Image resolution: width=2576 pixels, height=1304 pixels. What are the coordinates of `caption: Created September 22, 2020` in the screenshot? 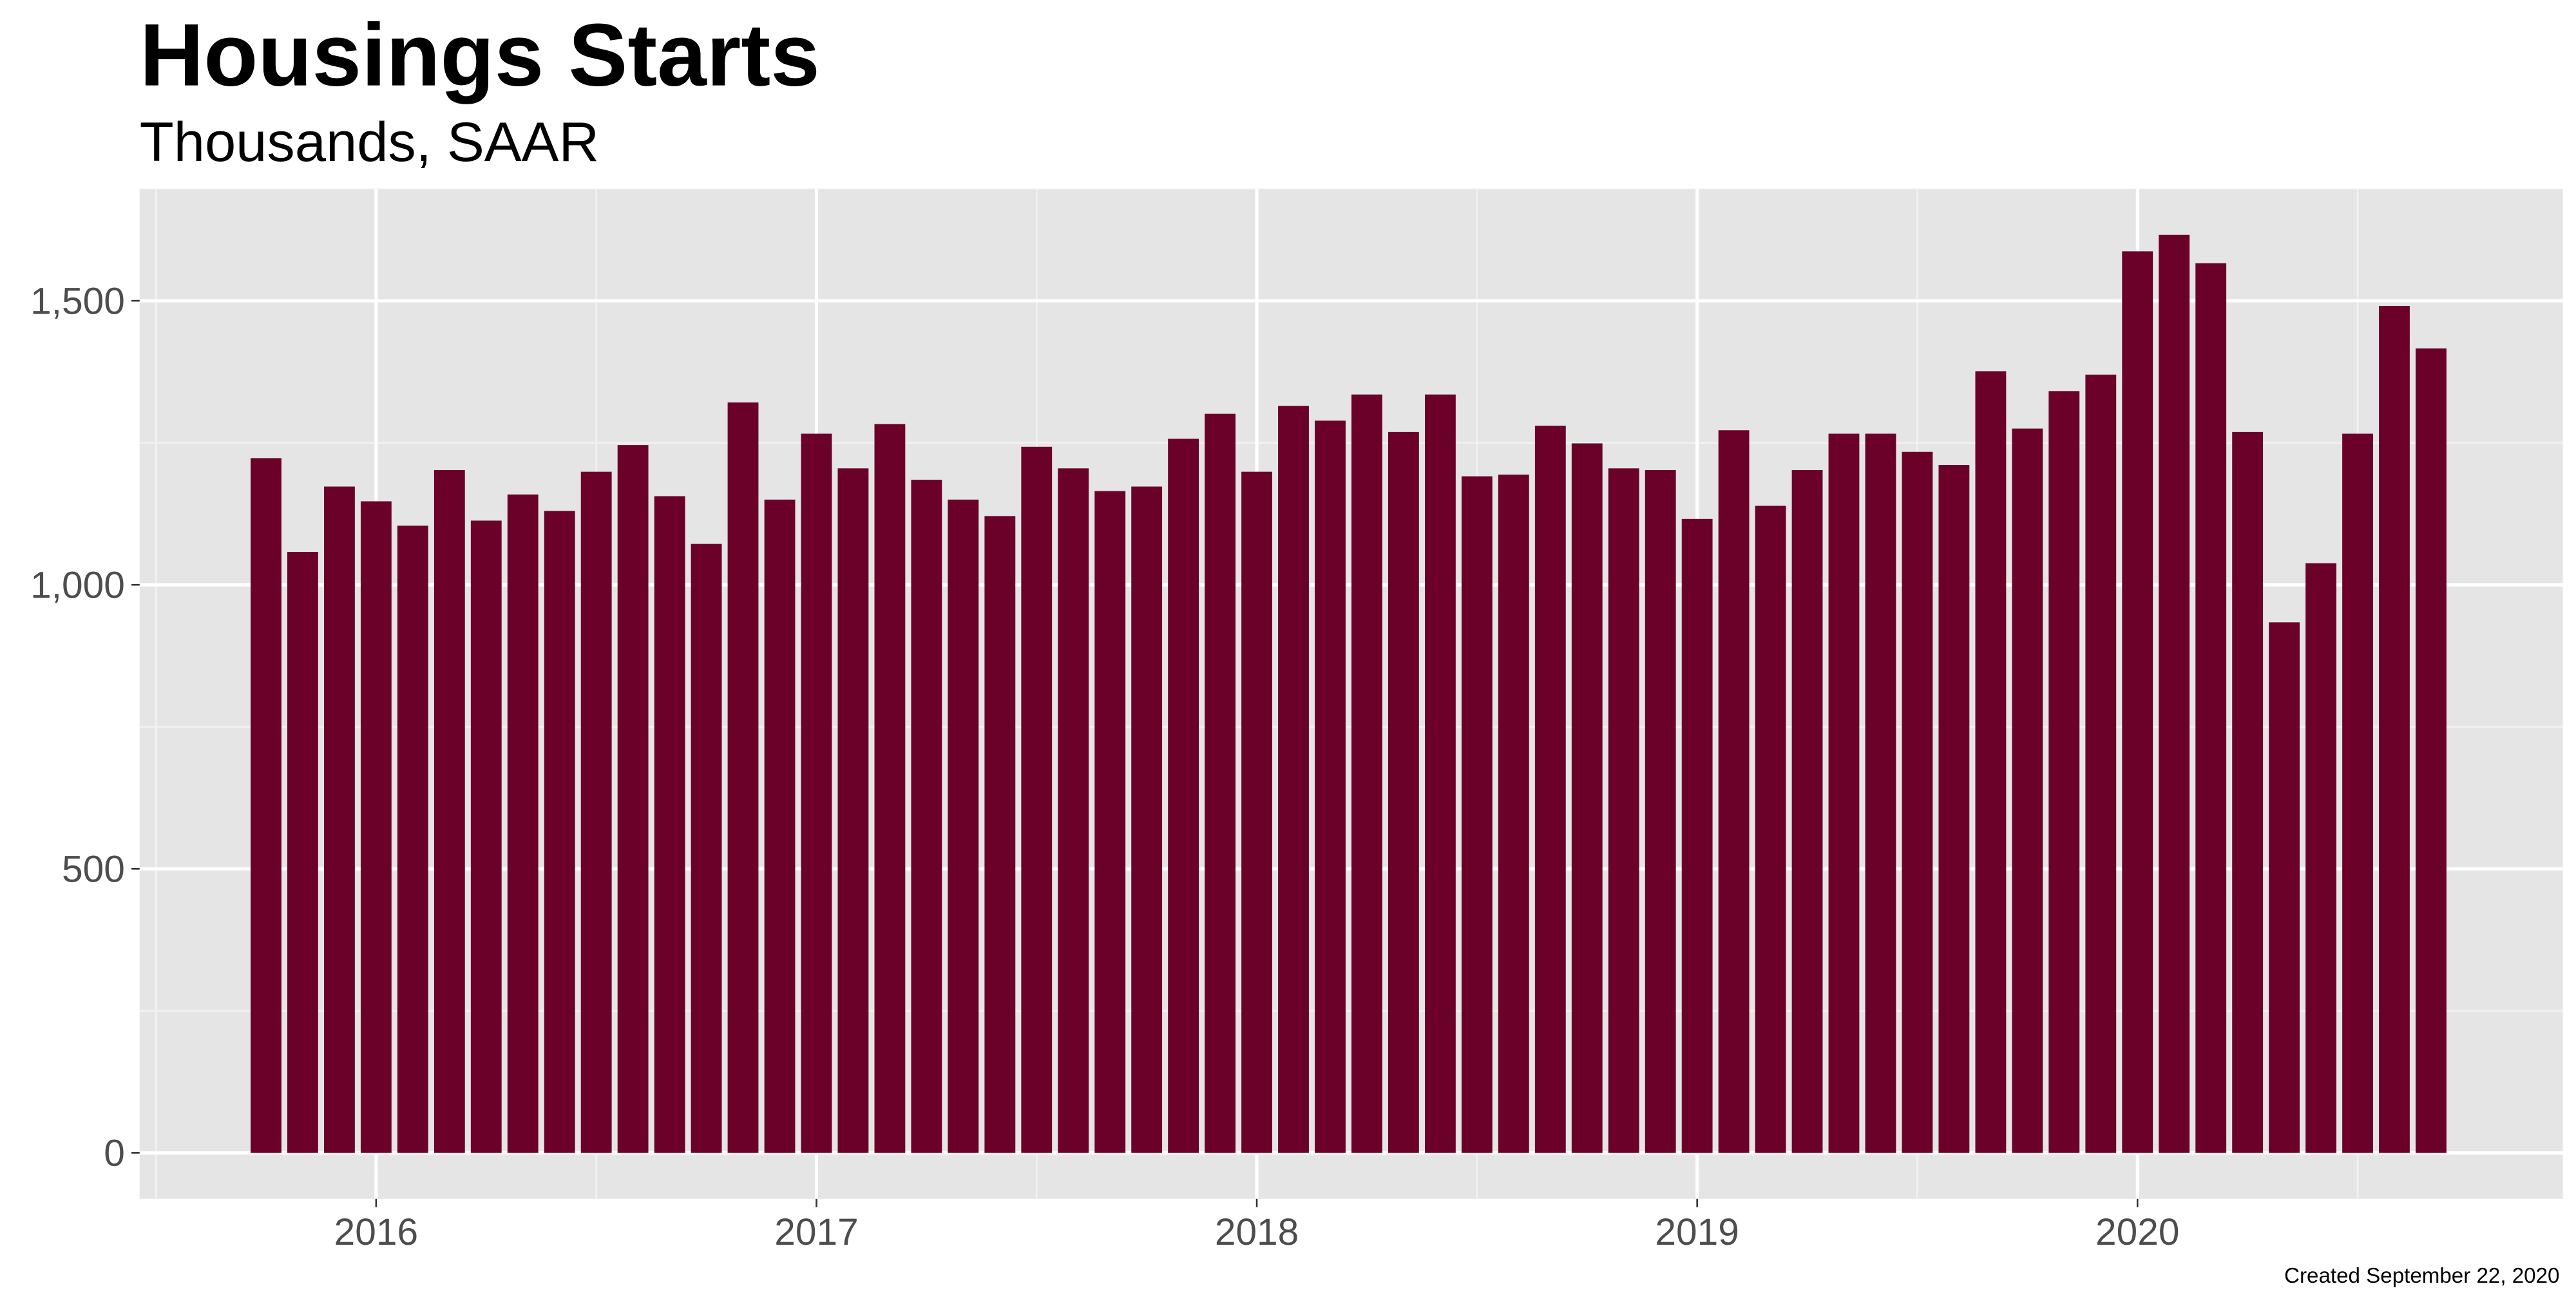 It's located at (2421, 1276).